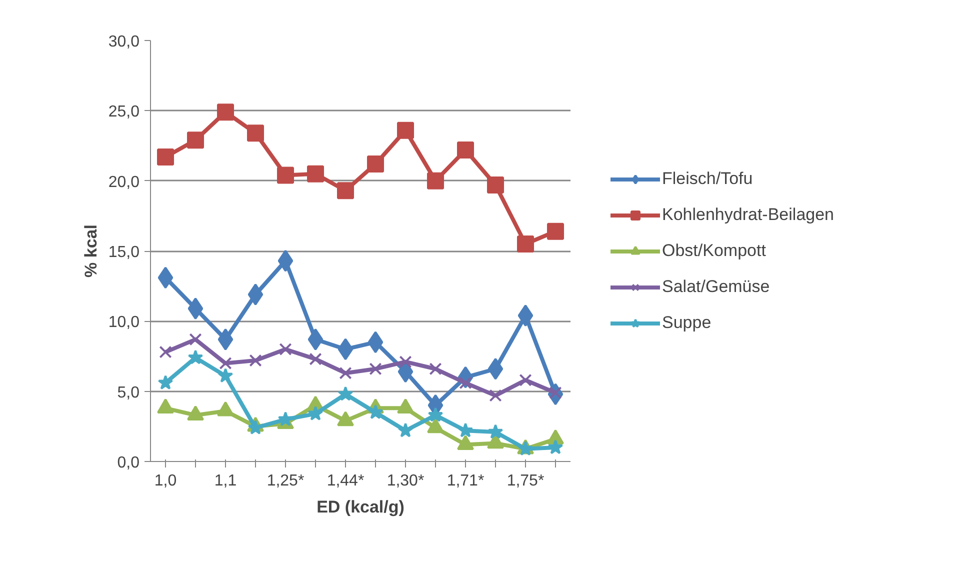 The height and width of the screenshot is (581, 955). I want to click on x-tick-label: 1,25*, so click(285, 481).